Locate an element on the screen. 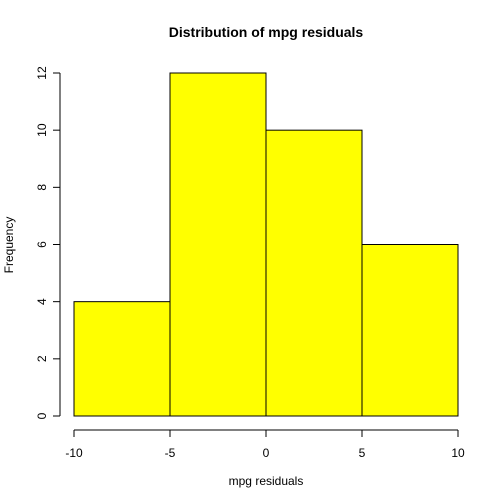  y-tick-label: 8 is located at coordinates (42, 187).